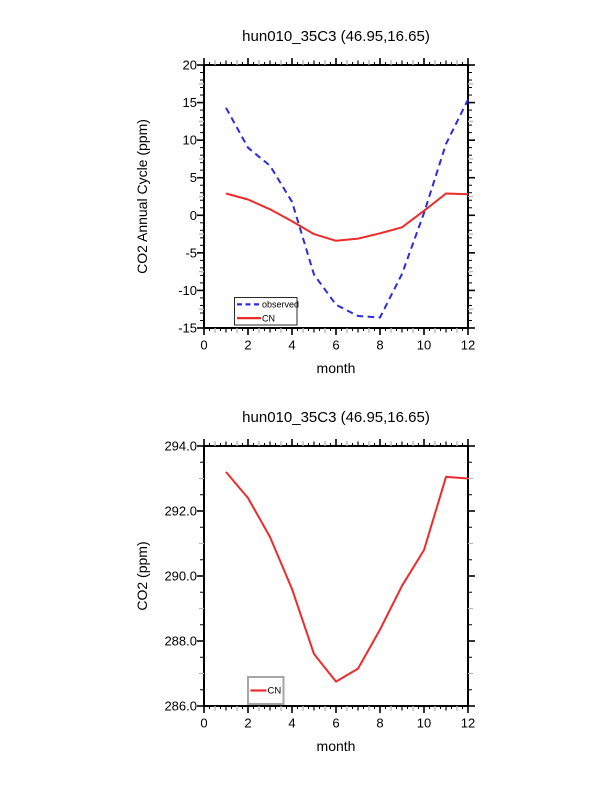 The width and height of the screenshot is (612, 792). I want to click on y-tick-label: -5, so click(191, 252).